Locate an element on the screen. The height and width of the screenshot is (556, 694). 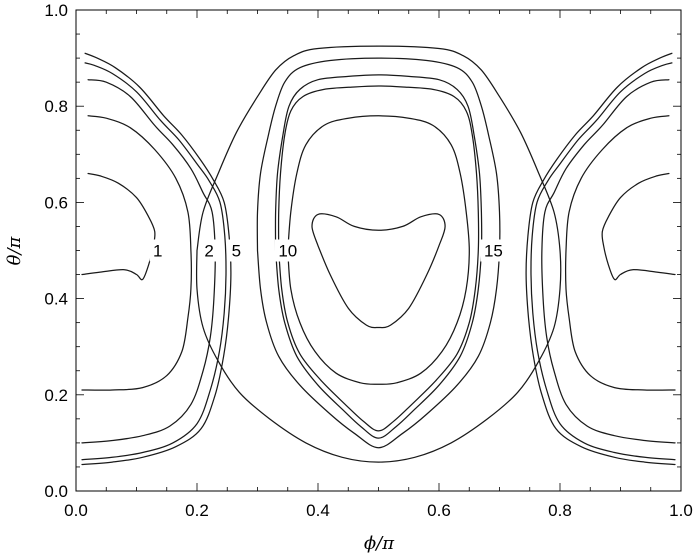
x-tick-label: 0.4 is located at coordinates (318, 510).